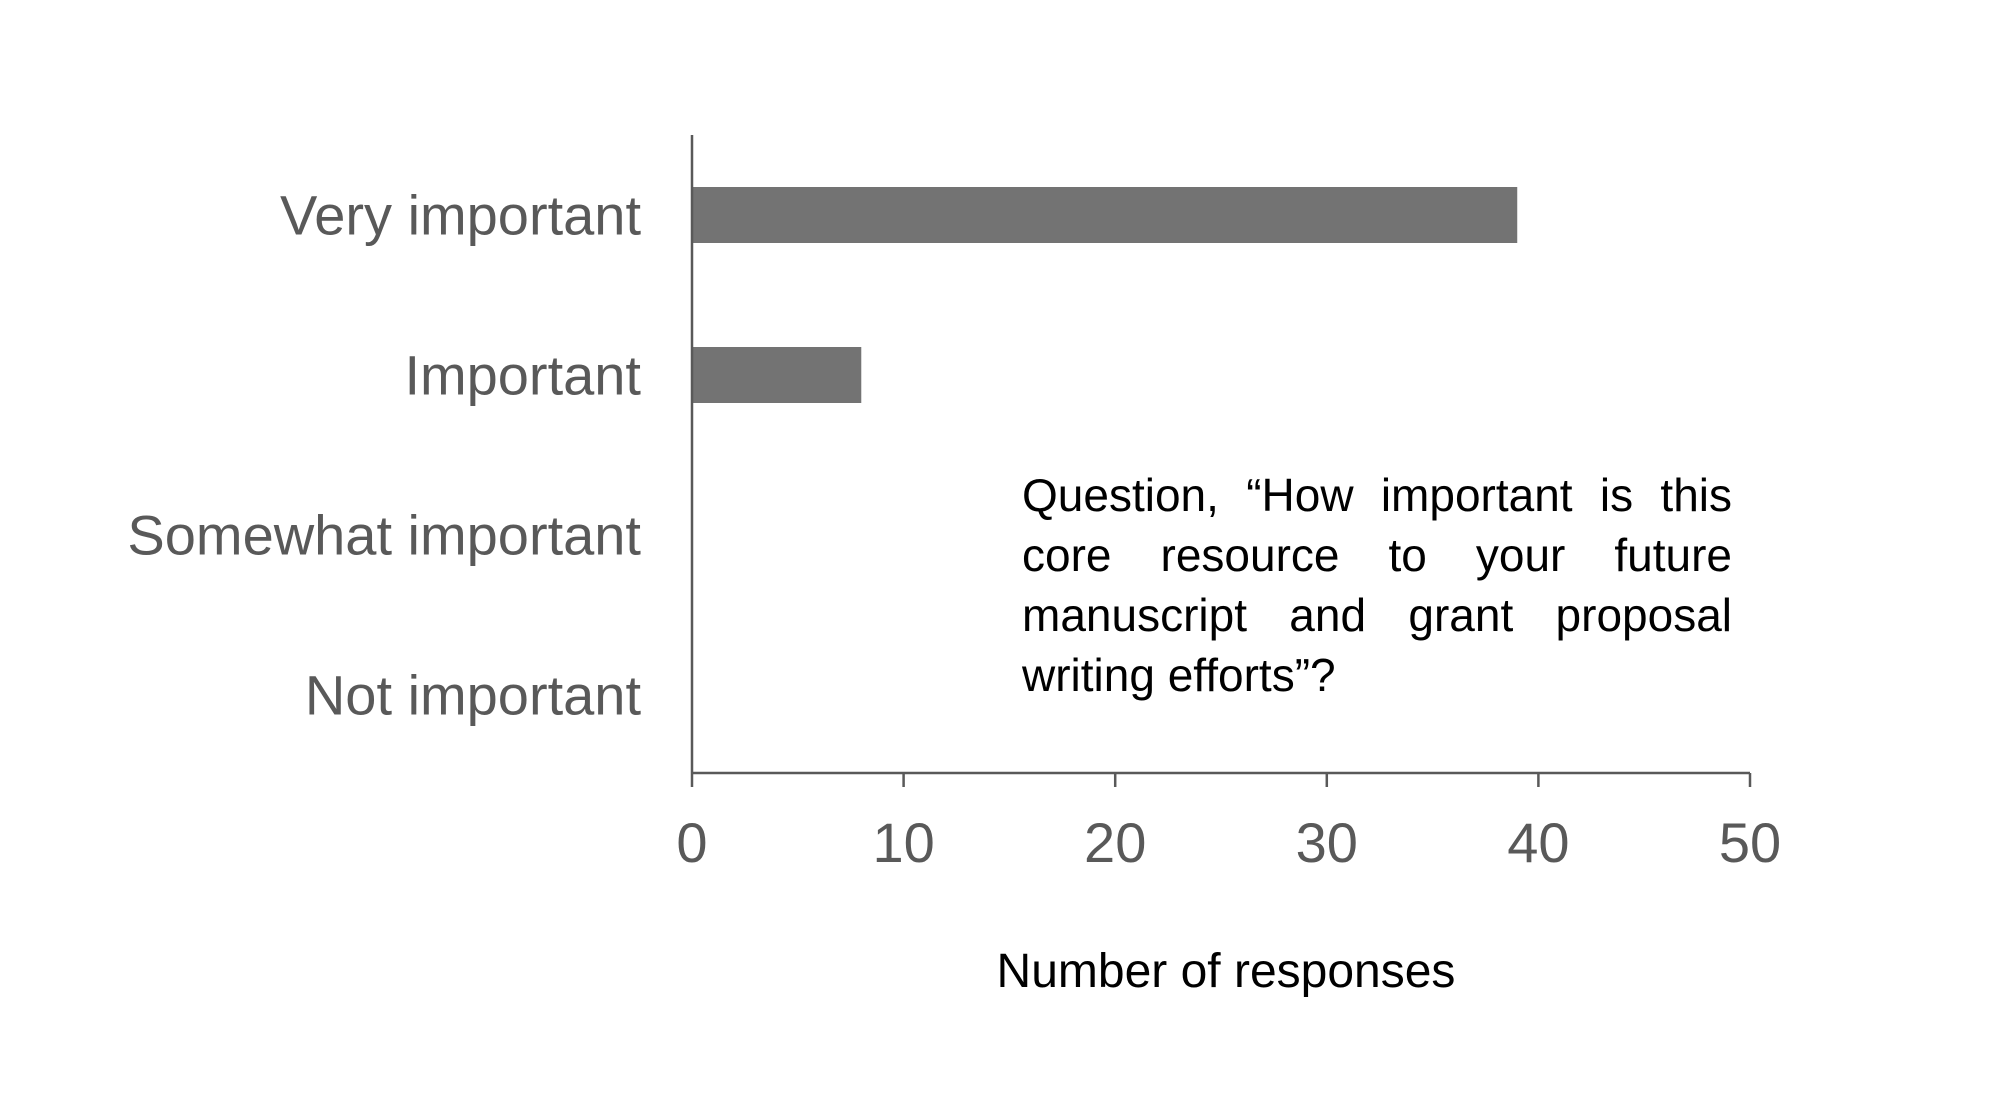  What do you see at coordinates (777, 375) in the screenshot?
I see `bar-important` at bounding box center [777, 375].